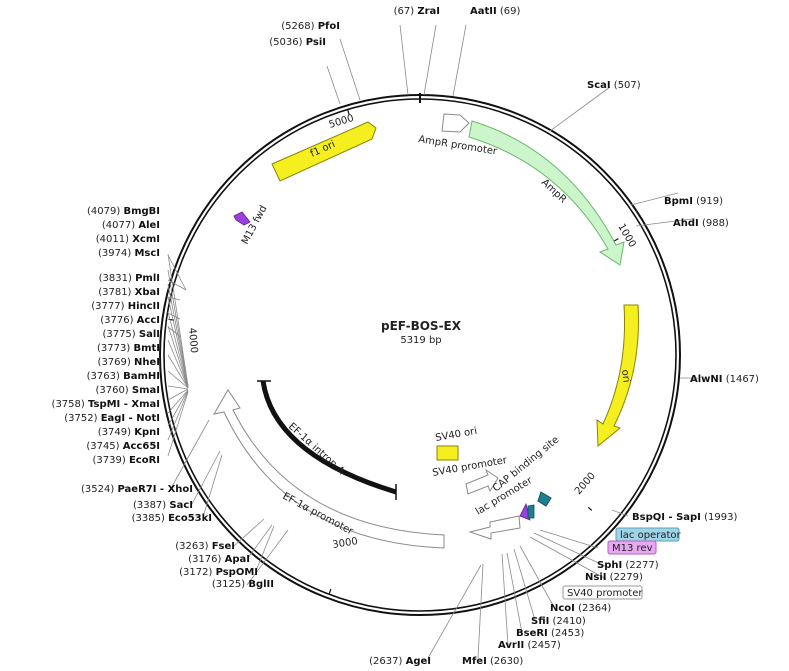  I want to click on feature-ampr, so click(546, 193).